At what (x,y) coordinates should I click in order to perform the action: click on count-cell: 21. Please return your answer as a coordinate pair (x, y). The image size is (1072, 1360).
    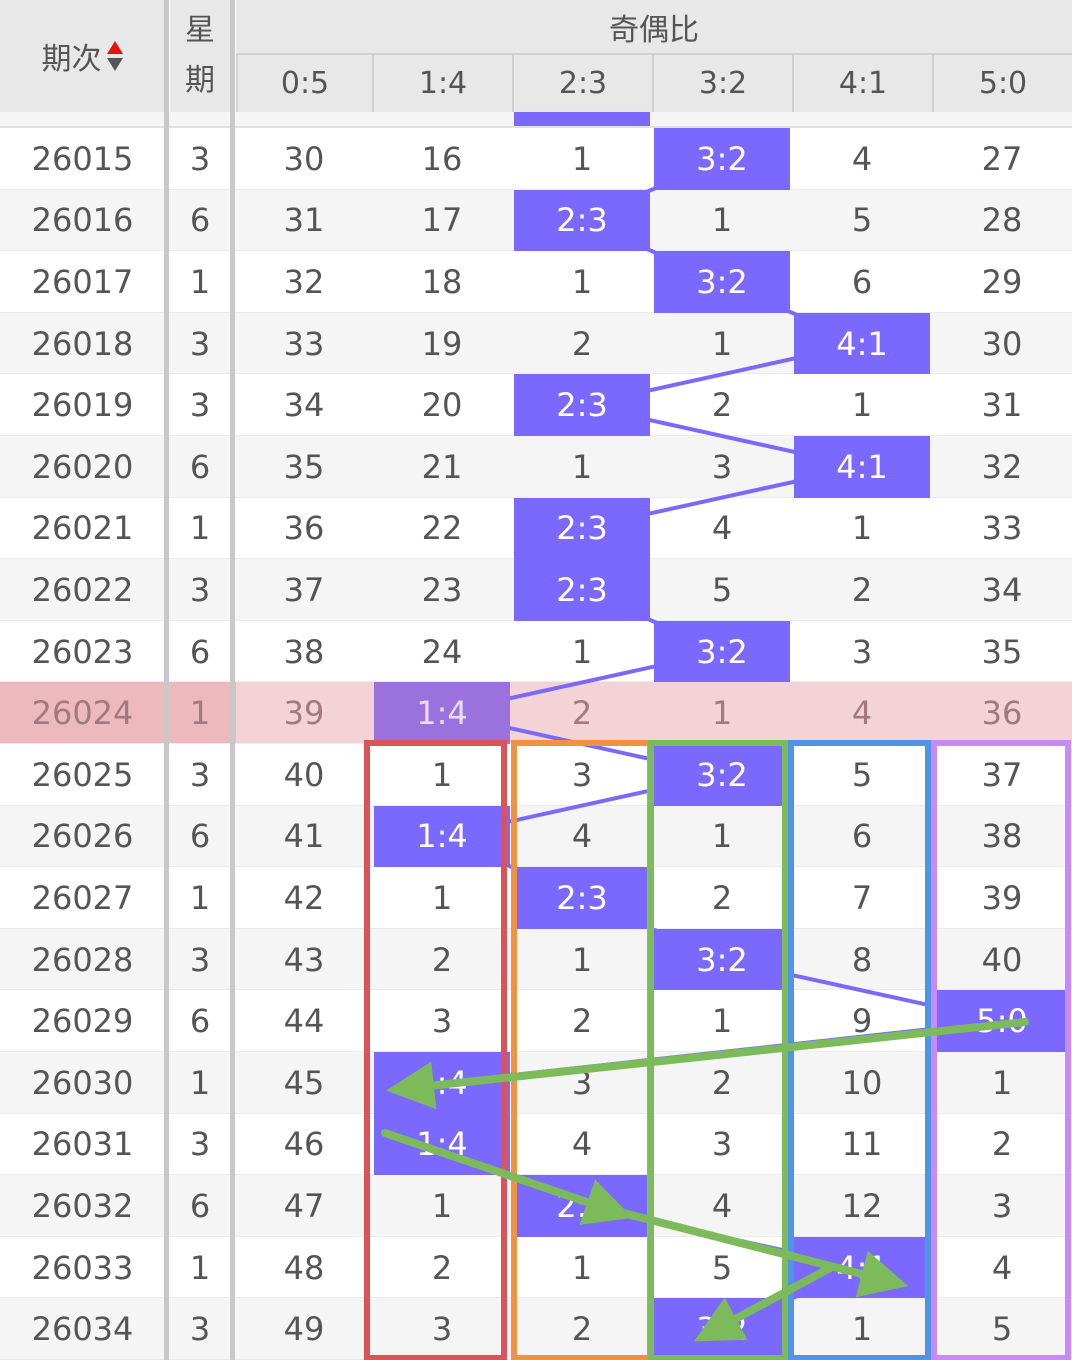
    Looking at the image, I should click on (442, 466).